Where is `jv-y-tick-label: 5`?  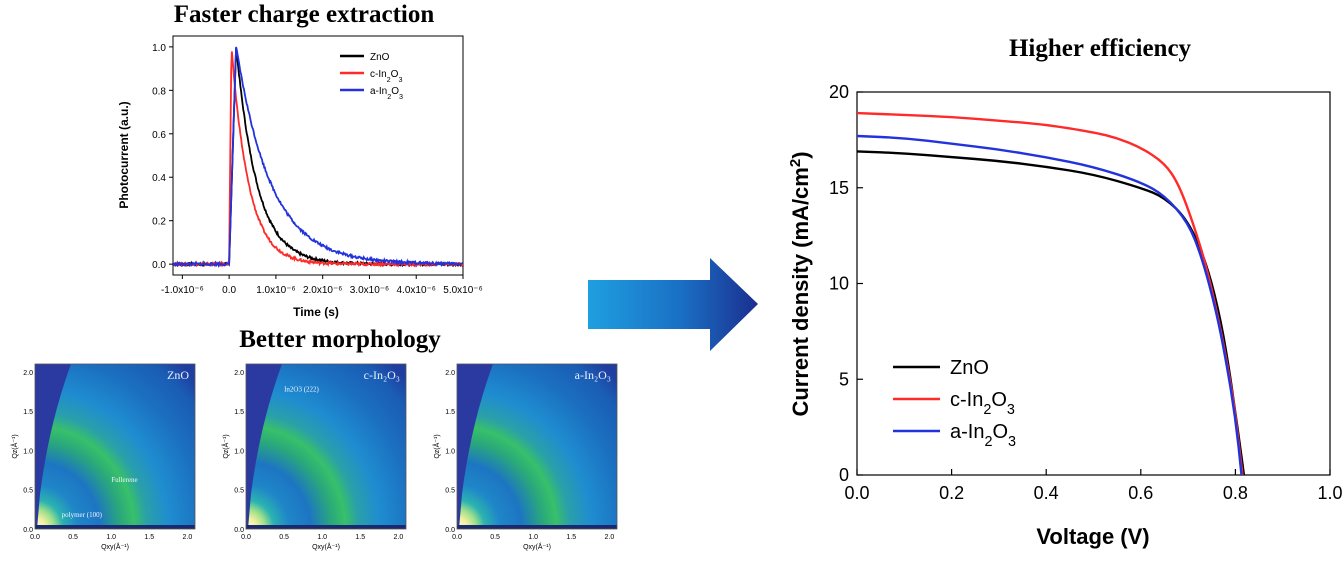 jv-y-tick-label: 5 is located at coordinates (844, 379).